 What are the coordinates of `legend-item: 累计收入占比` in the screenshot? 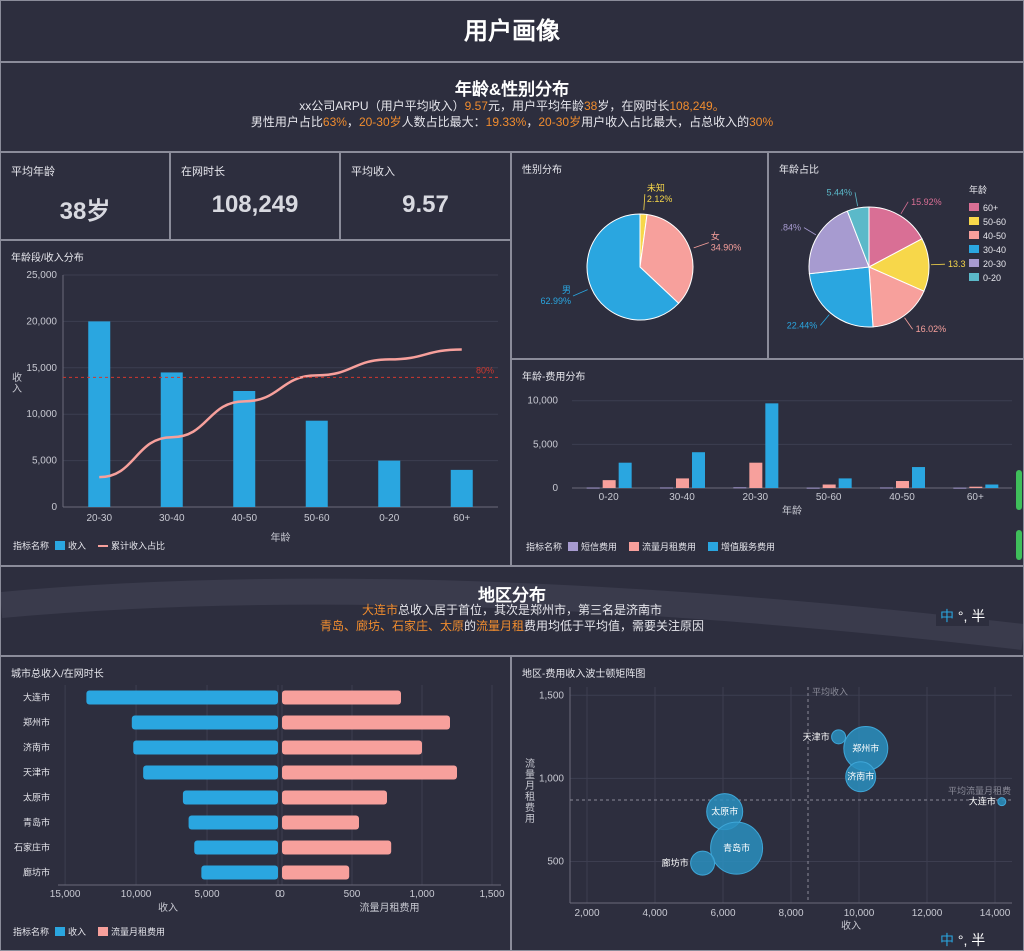 It's located at (131, 545).